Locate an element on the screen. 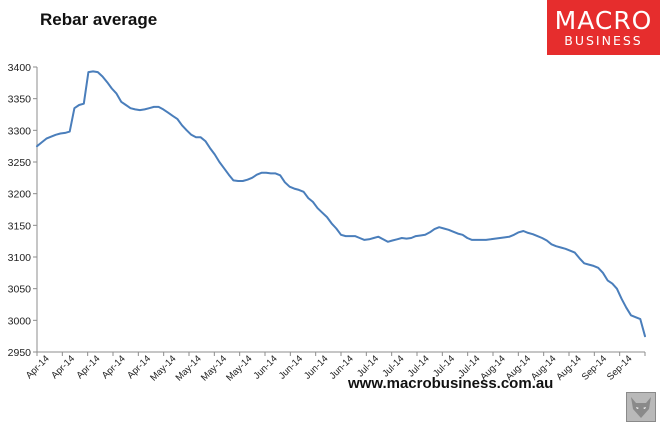  y-tick-label: 3350 is located at coordinates (20, 100).